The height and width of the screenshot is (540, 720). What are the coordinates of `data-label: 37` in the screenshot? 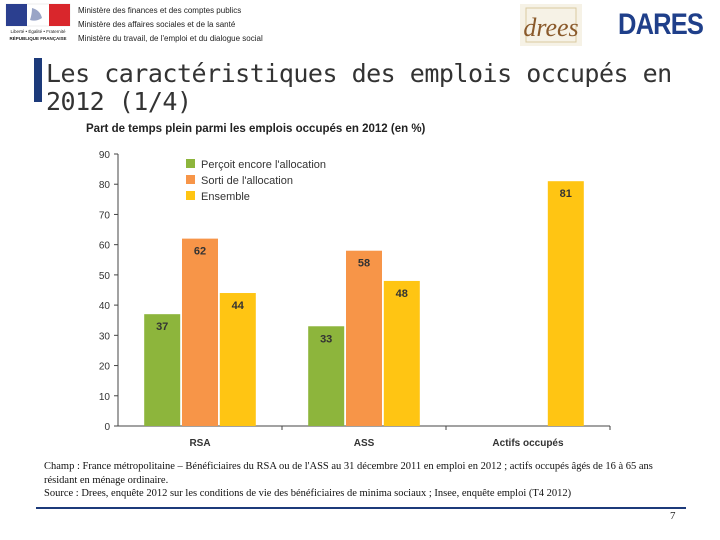 It's located at (162, 327).